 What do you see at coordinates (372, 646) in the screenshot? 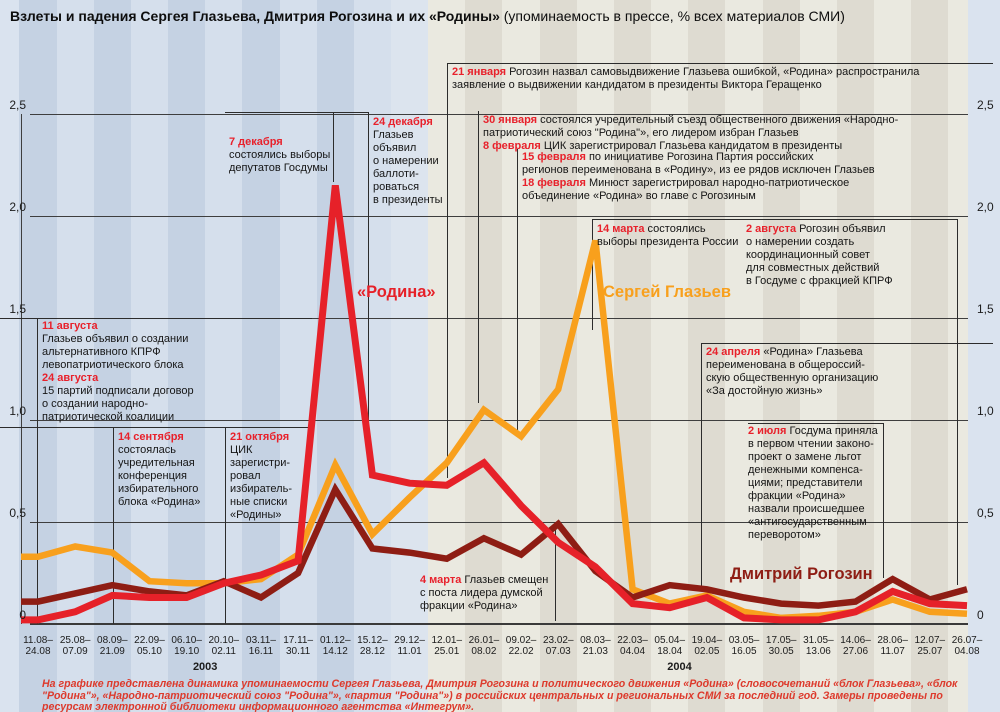
I see `x-tick-label: 15.12– 28.12` at bounding box center [372, 646].